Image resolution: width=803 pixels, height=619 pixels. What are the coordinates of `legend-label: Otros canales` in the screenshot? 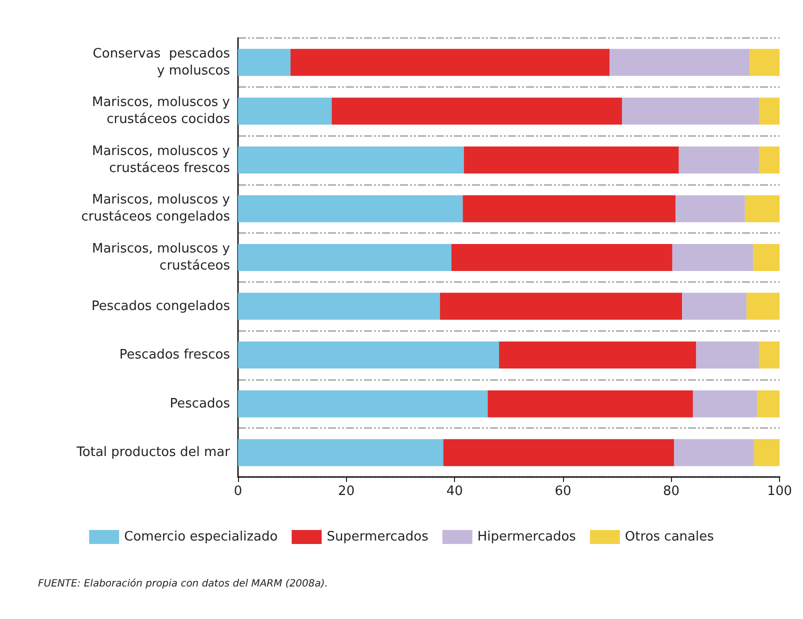 It's located at (669, 537).